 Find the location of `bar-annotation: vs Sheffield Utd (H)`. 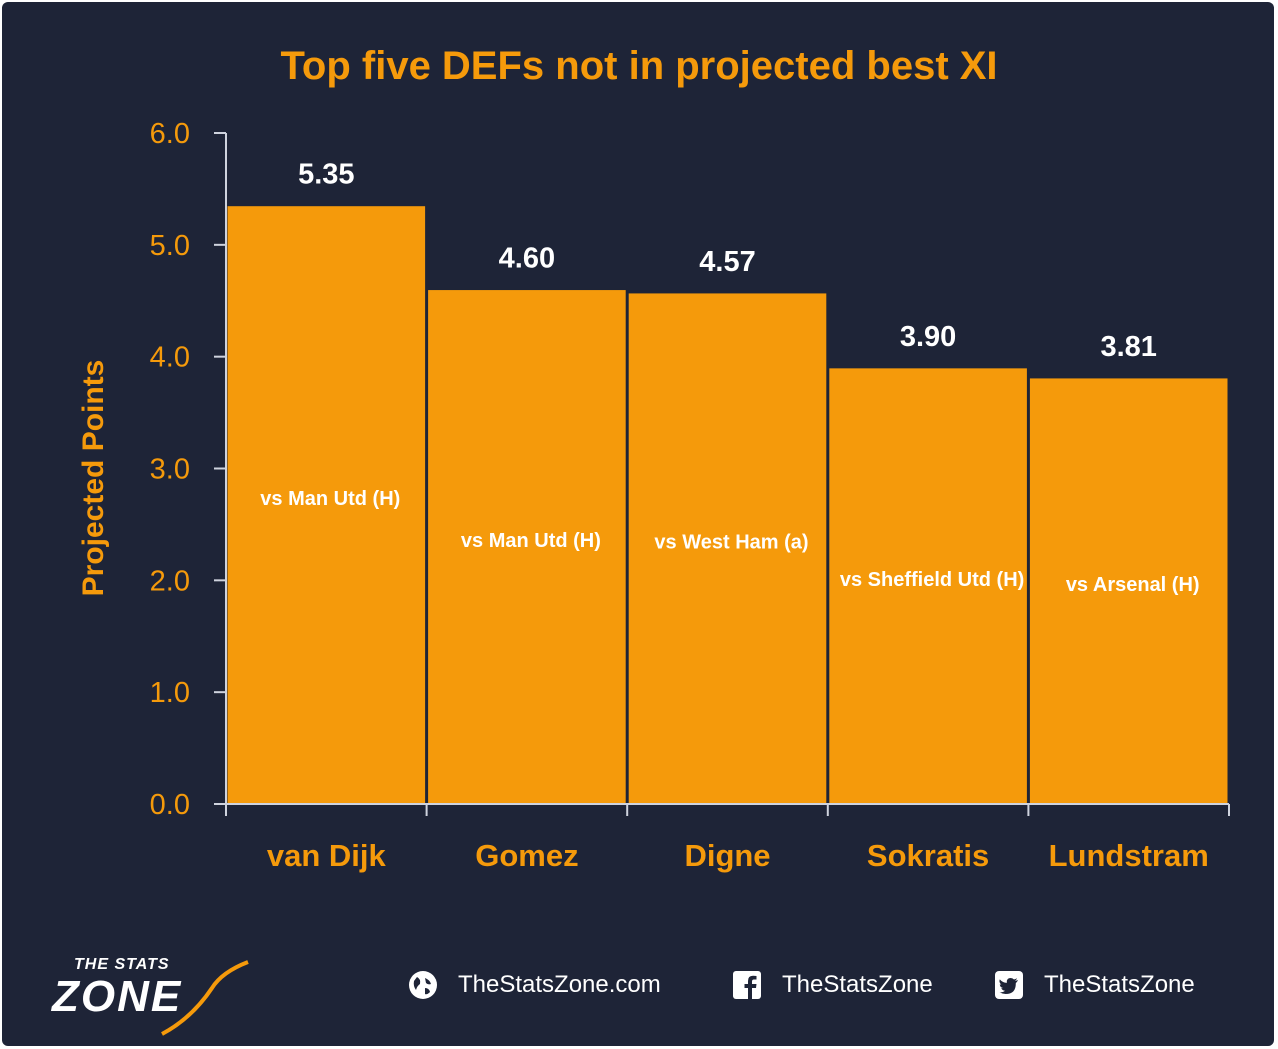

bar-annotation: vs Sheffield Utd (H) is located at coordinates (932, 580).